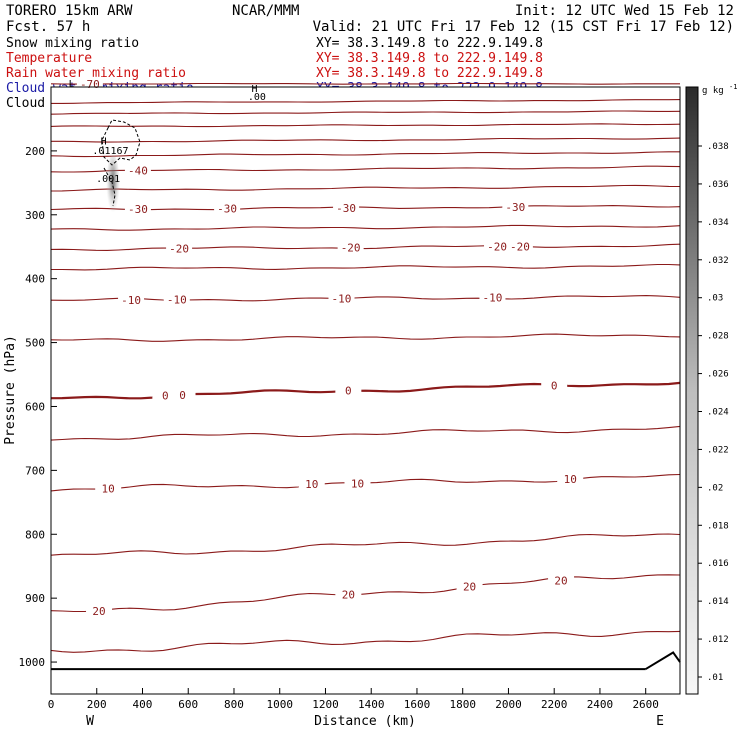  Describe the element at coordinates (121, 169) in the screenshot. I see `mixing-ratio-features` at that location.